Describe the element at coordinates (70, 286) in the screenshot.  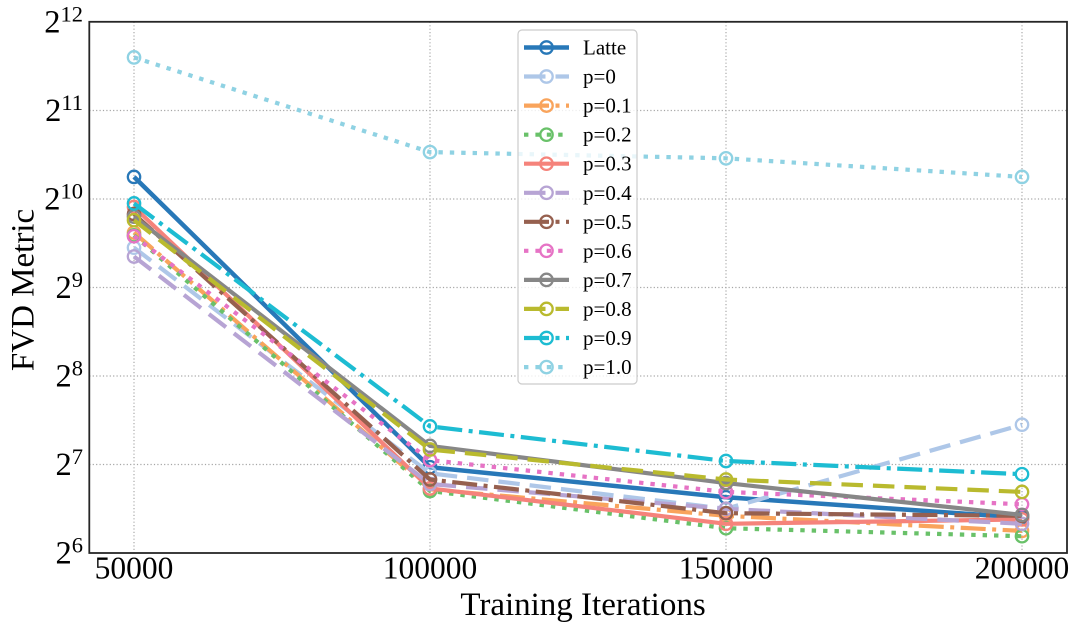
I see `svg-text: 29` at that location.